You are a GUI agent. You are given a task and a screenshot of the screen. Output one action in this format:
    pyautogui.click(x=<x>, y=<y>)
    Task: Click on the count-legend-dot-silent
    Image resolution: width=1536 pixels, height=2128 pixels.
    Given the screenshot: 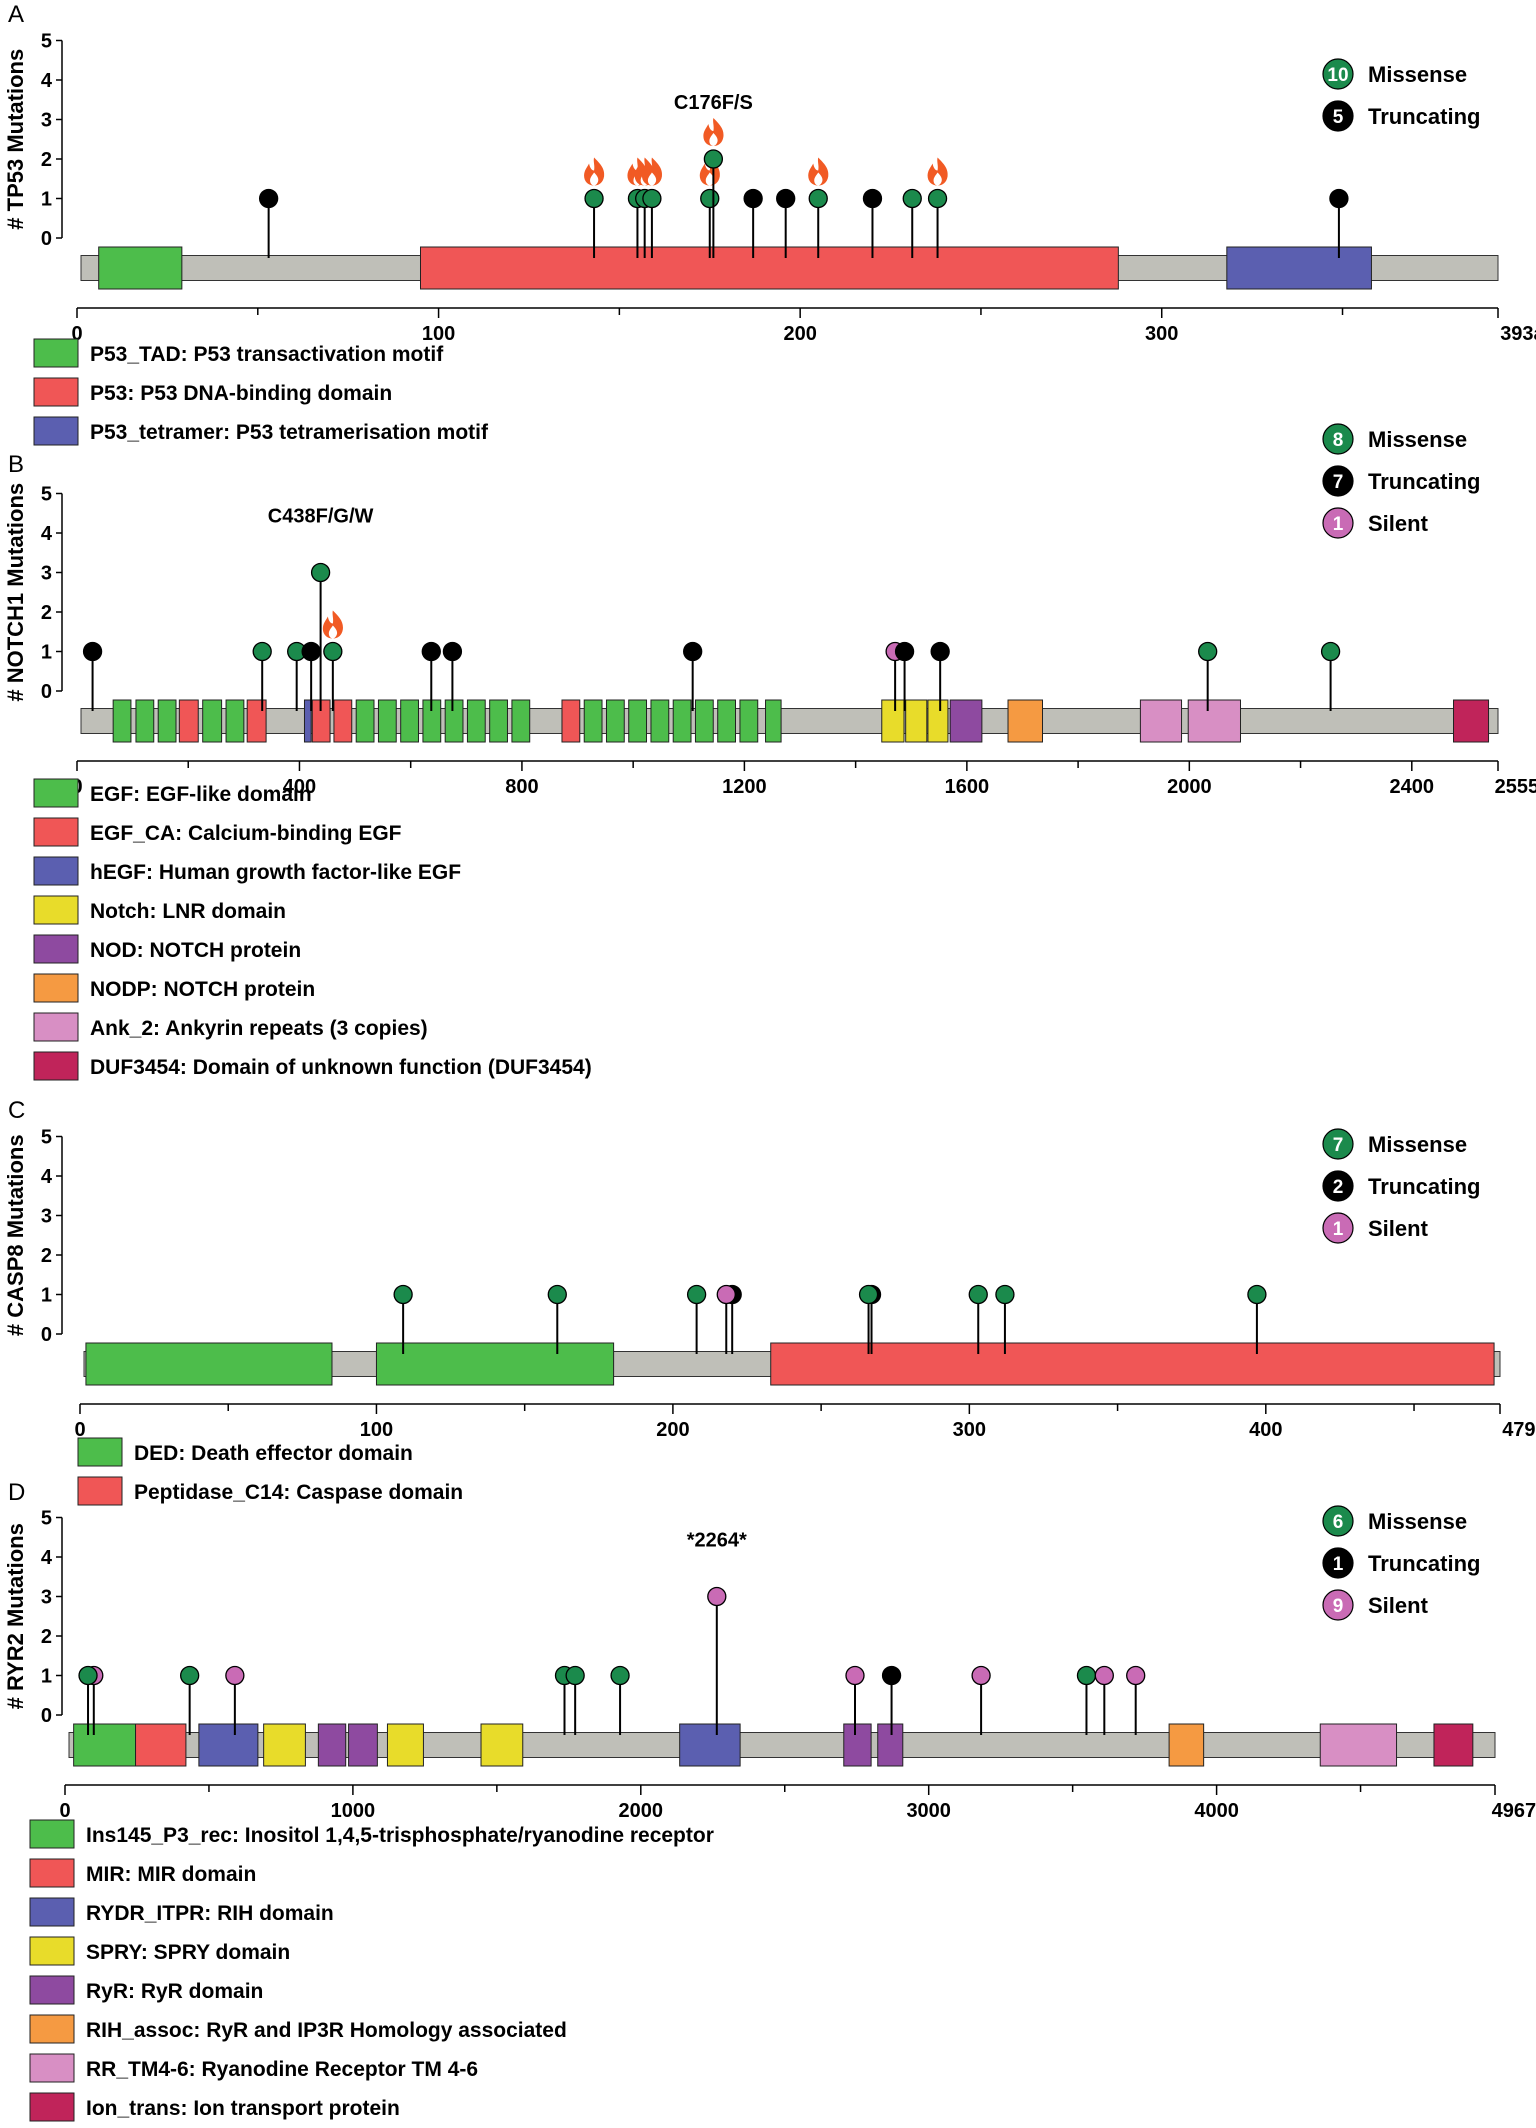 What is the action you would take?
    pyautogui.click(x=1338, y=523)
    